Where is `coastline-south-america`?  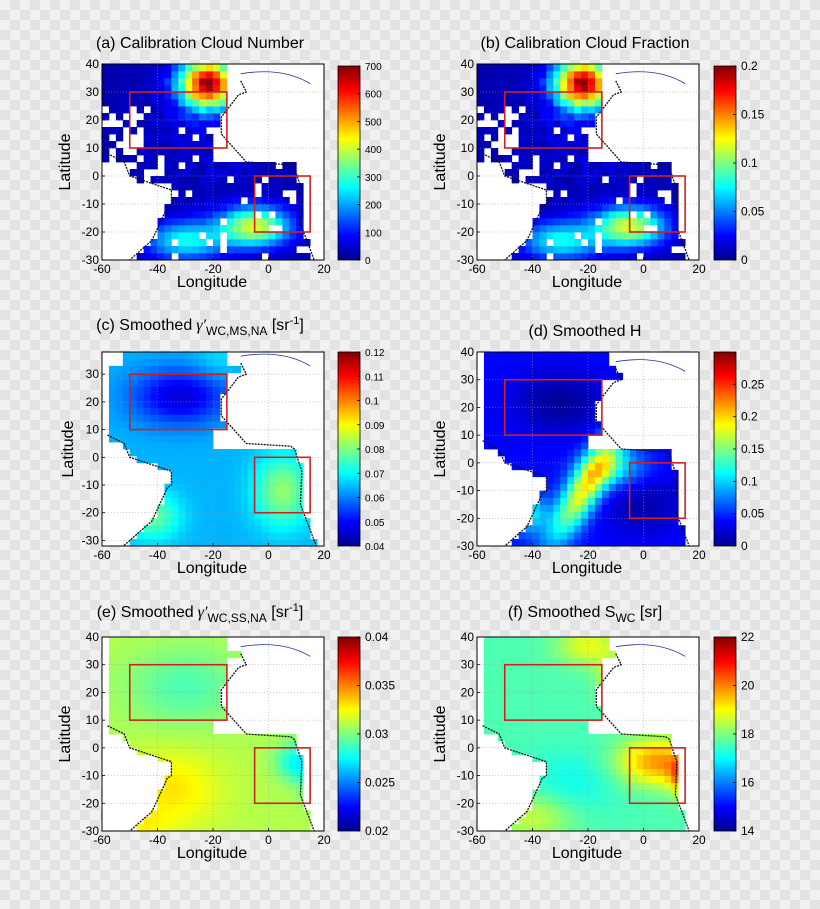
coastline-south-america is located at coordinates (515, 493).